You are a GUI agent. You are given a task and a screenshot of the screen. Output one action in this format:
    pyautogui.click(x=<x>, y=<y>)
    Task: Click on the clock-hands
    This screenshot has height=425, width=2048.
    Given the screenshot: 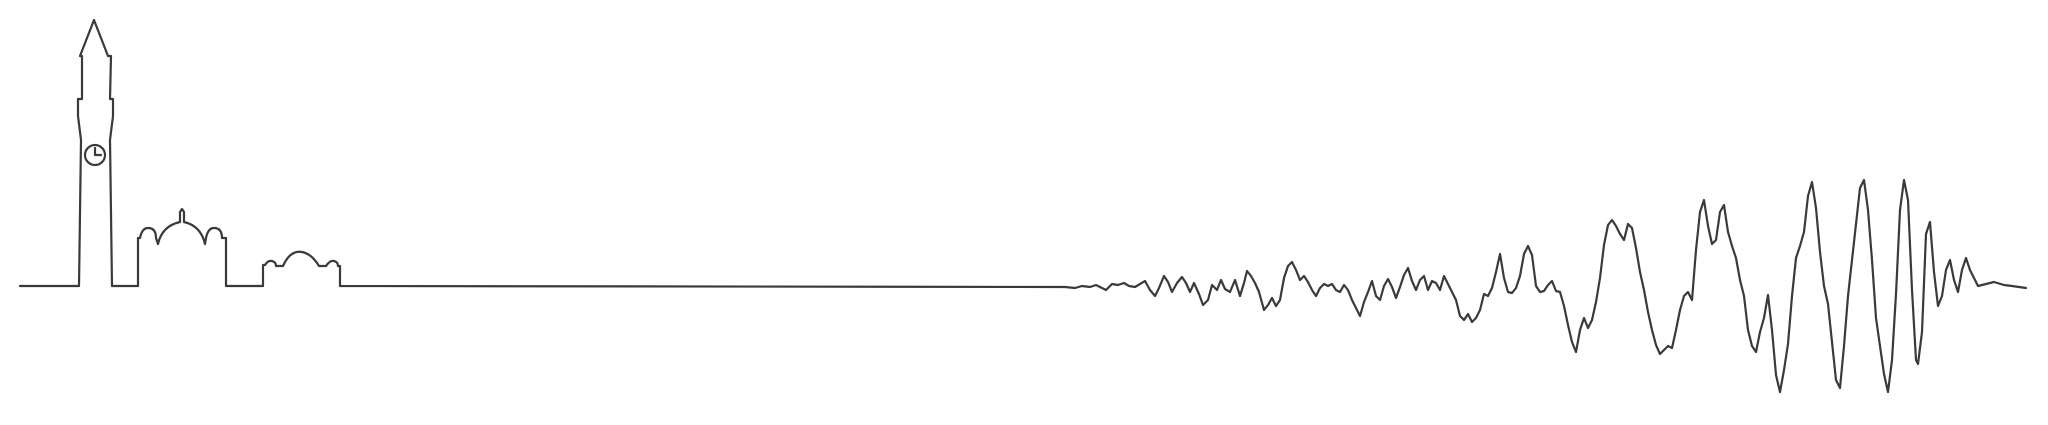 What is the action you would take?
    pyautogui.click(x=98, y=151)
    